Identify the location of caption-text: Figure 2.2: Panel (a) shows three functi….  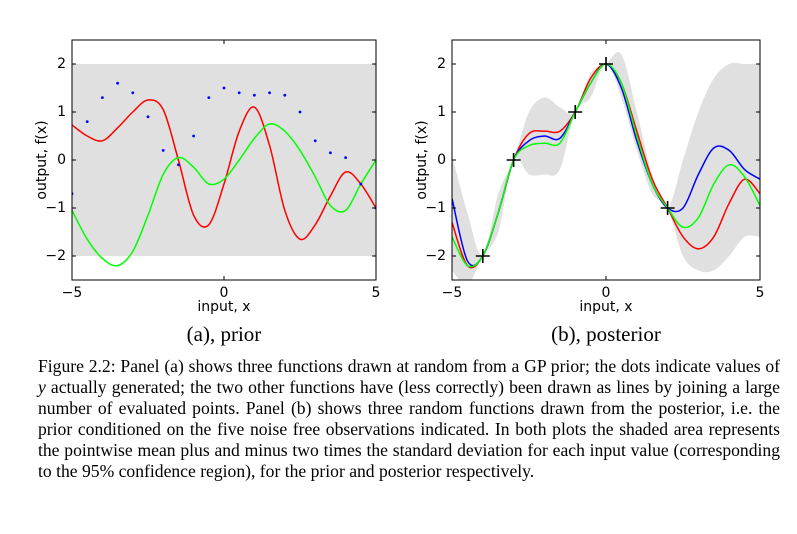
(409, 366).